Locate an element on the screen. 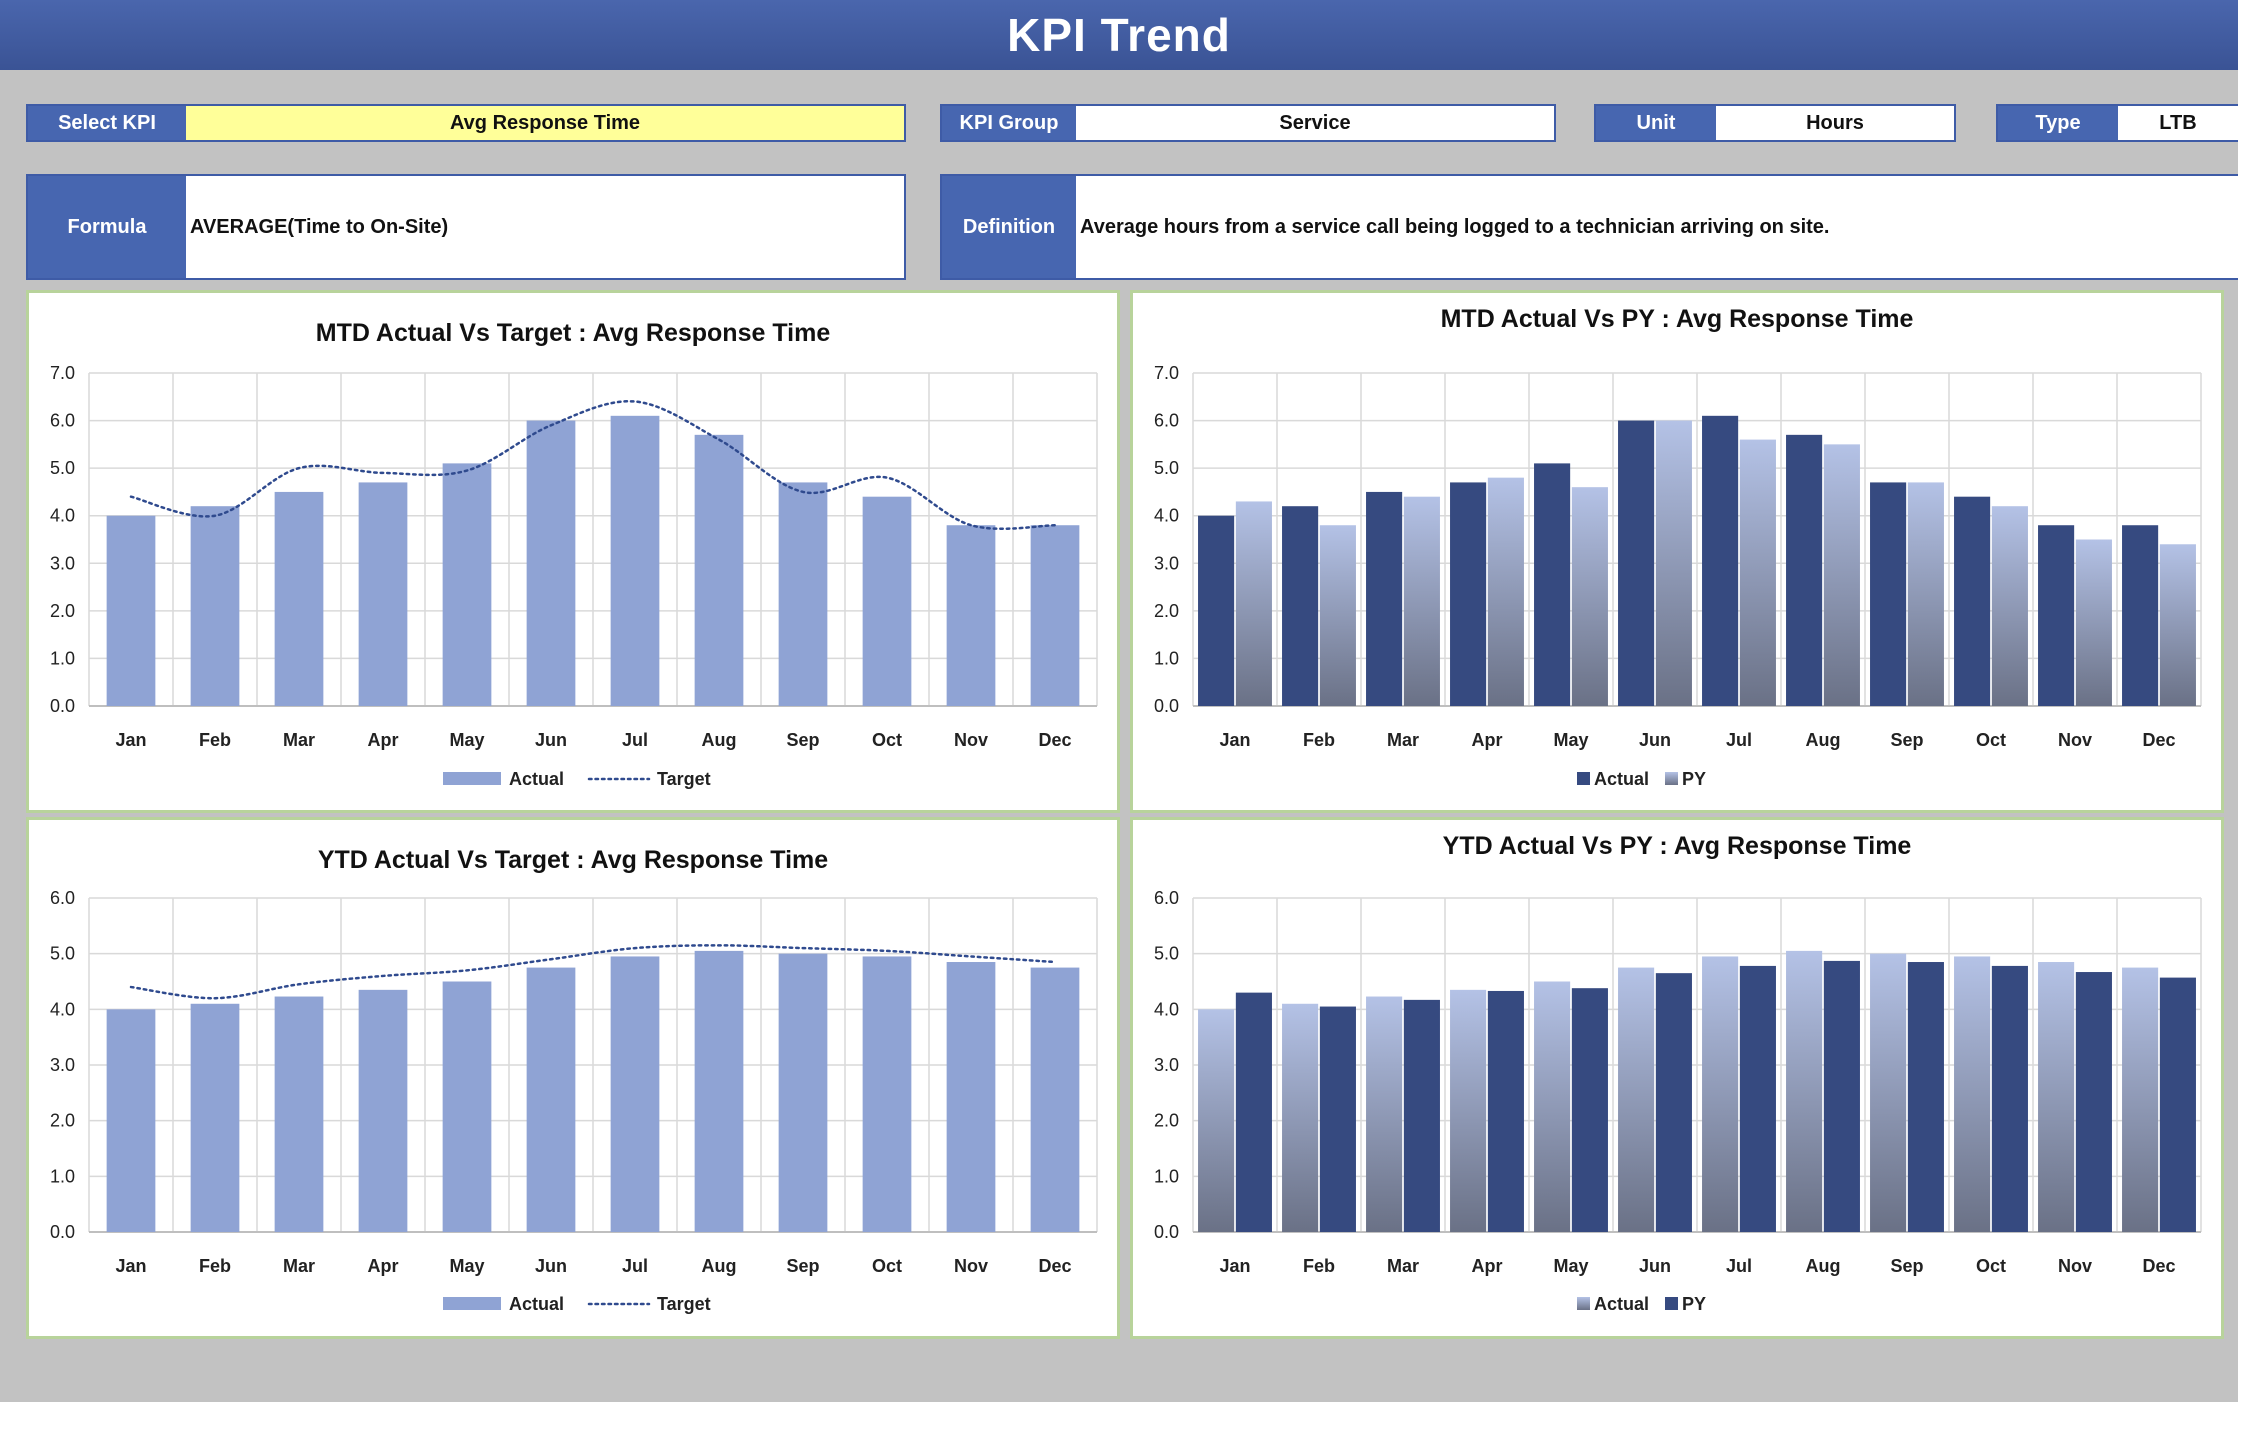  title-banner: KPI Trend is located at coordinates (1119, 35).